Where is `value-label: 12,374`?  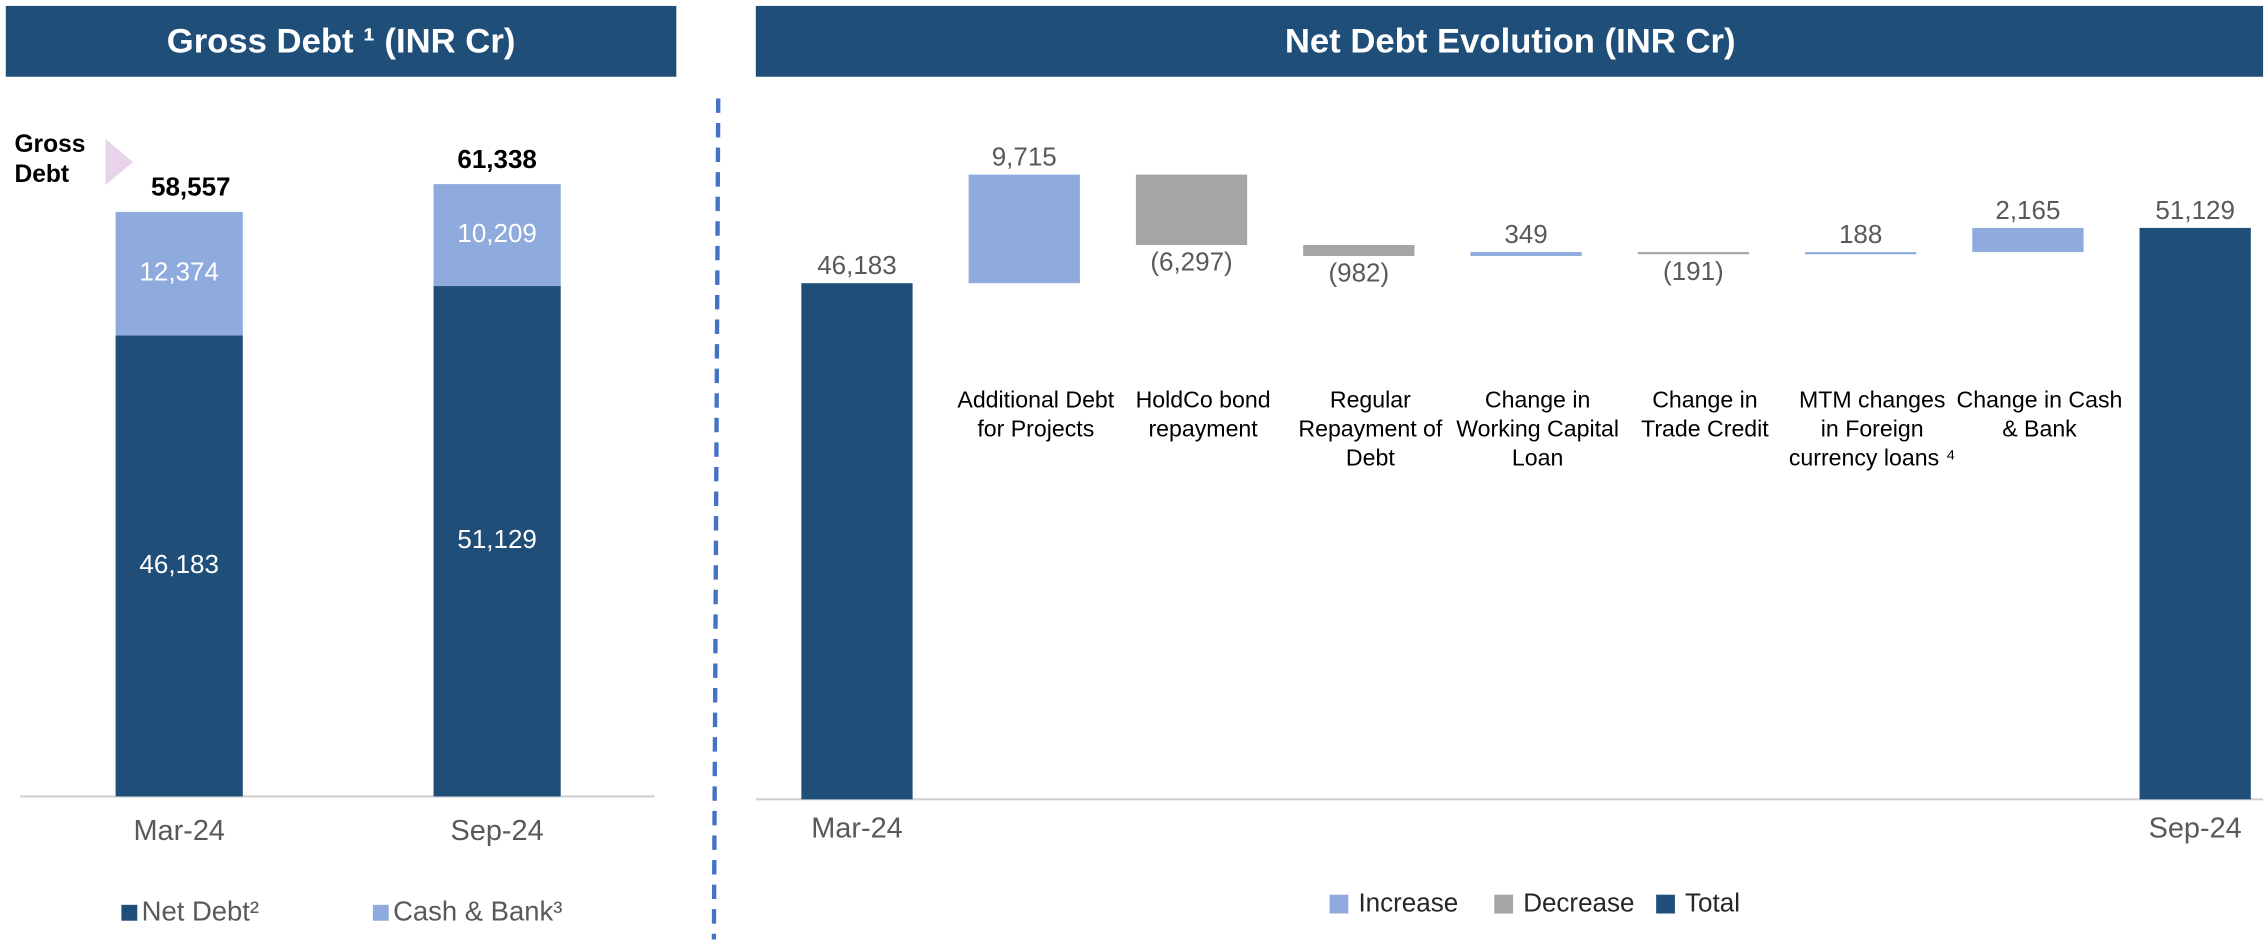
value-label: 12,374 is located at coordinates (179, 272).